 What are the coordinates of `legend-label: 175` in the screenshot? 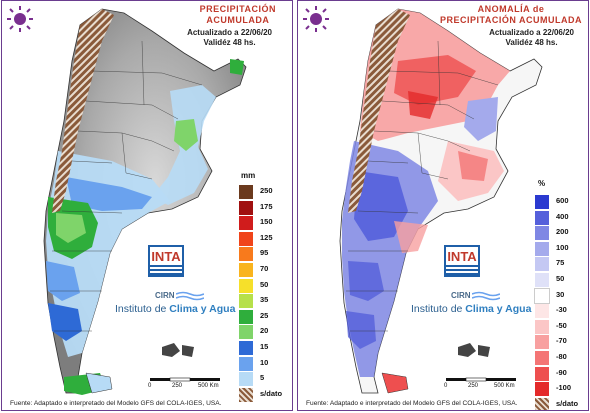 It's located at (266, 206).